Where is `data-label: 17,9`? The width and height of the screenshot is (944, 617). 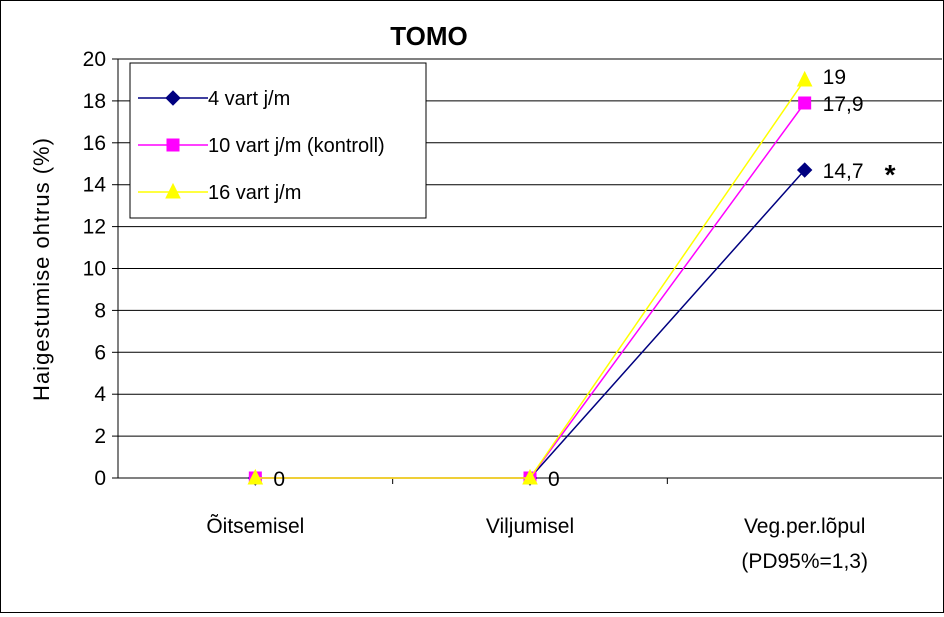
data-label: 17,9 is located at coordinates (843, 104).